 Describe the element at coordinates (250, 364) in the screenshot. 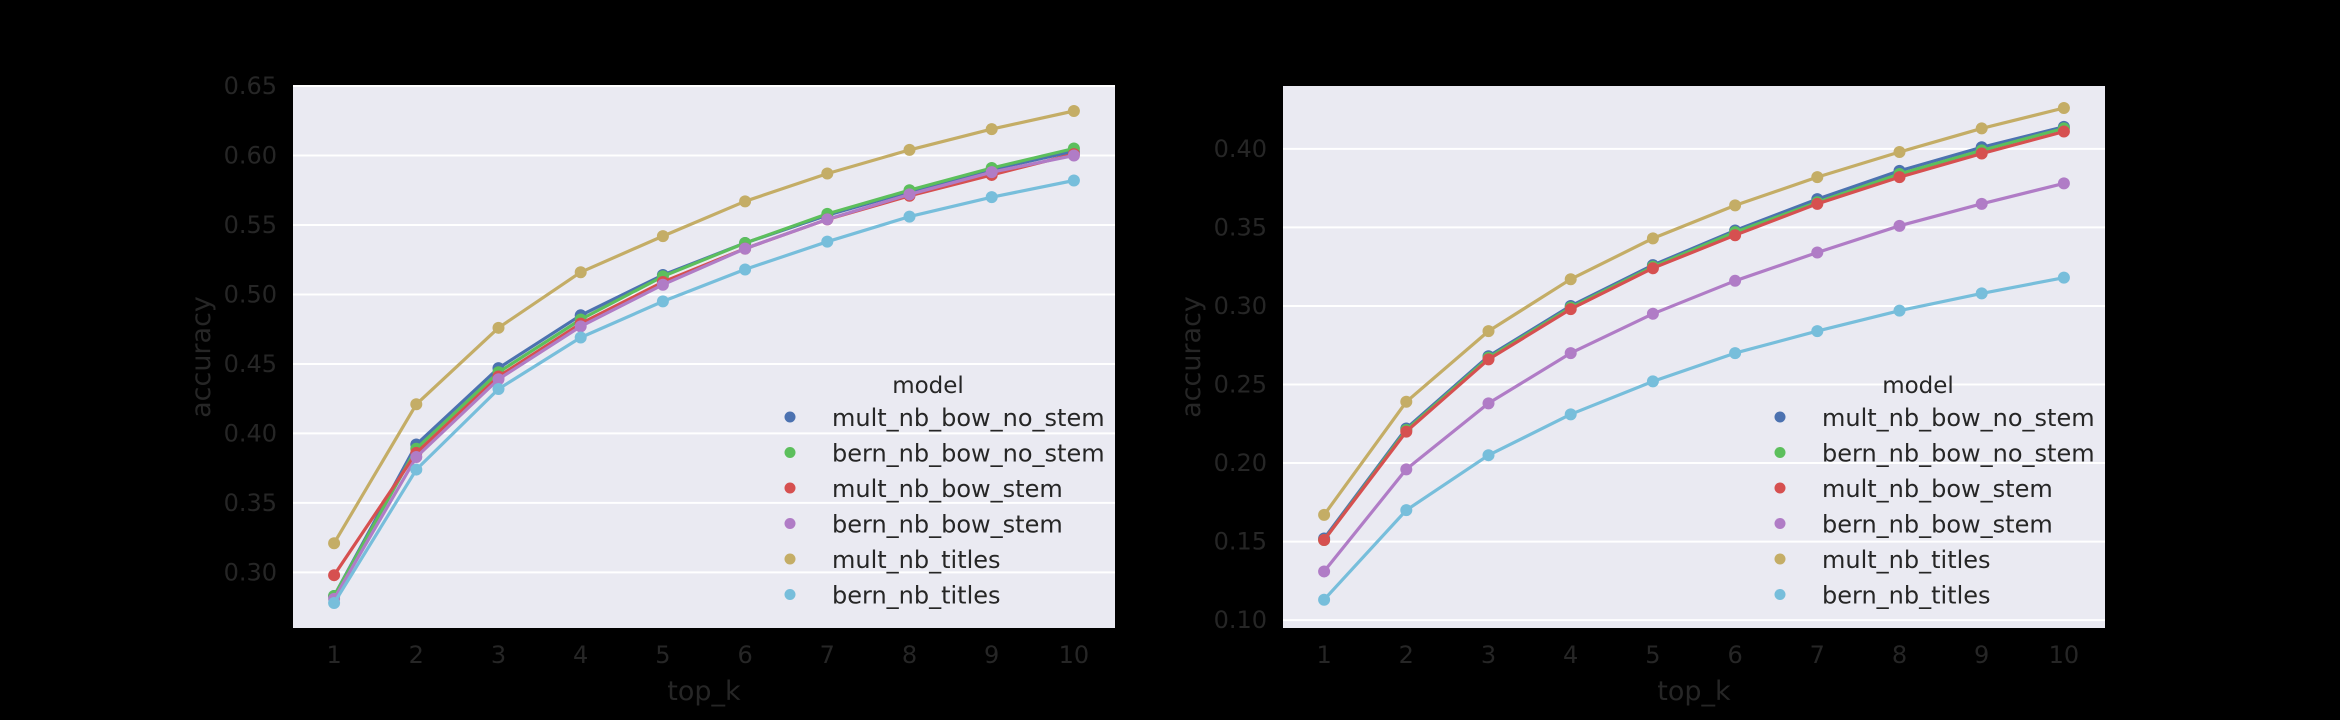

I see `y-tick-label: 0.45` at that location.